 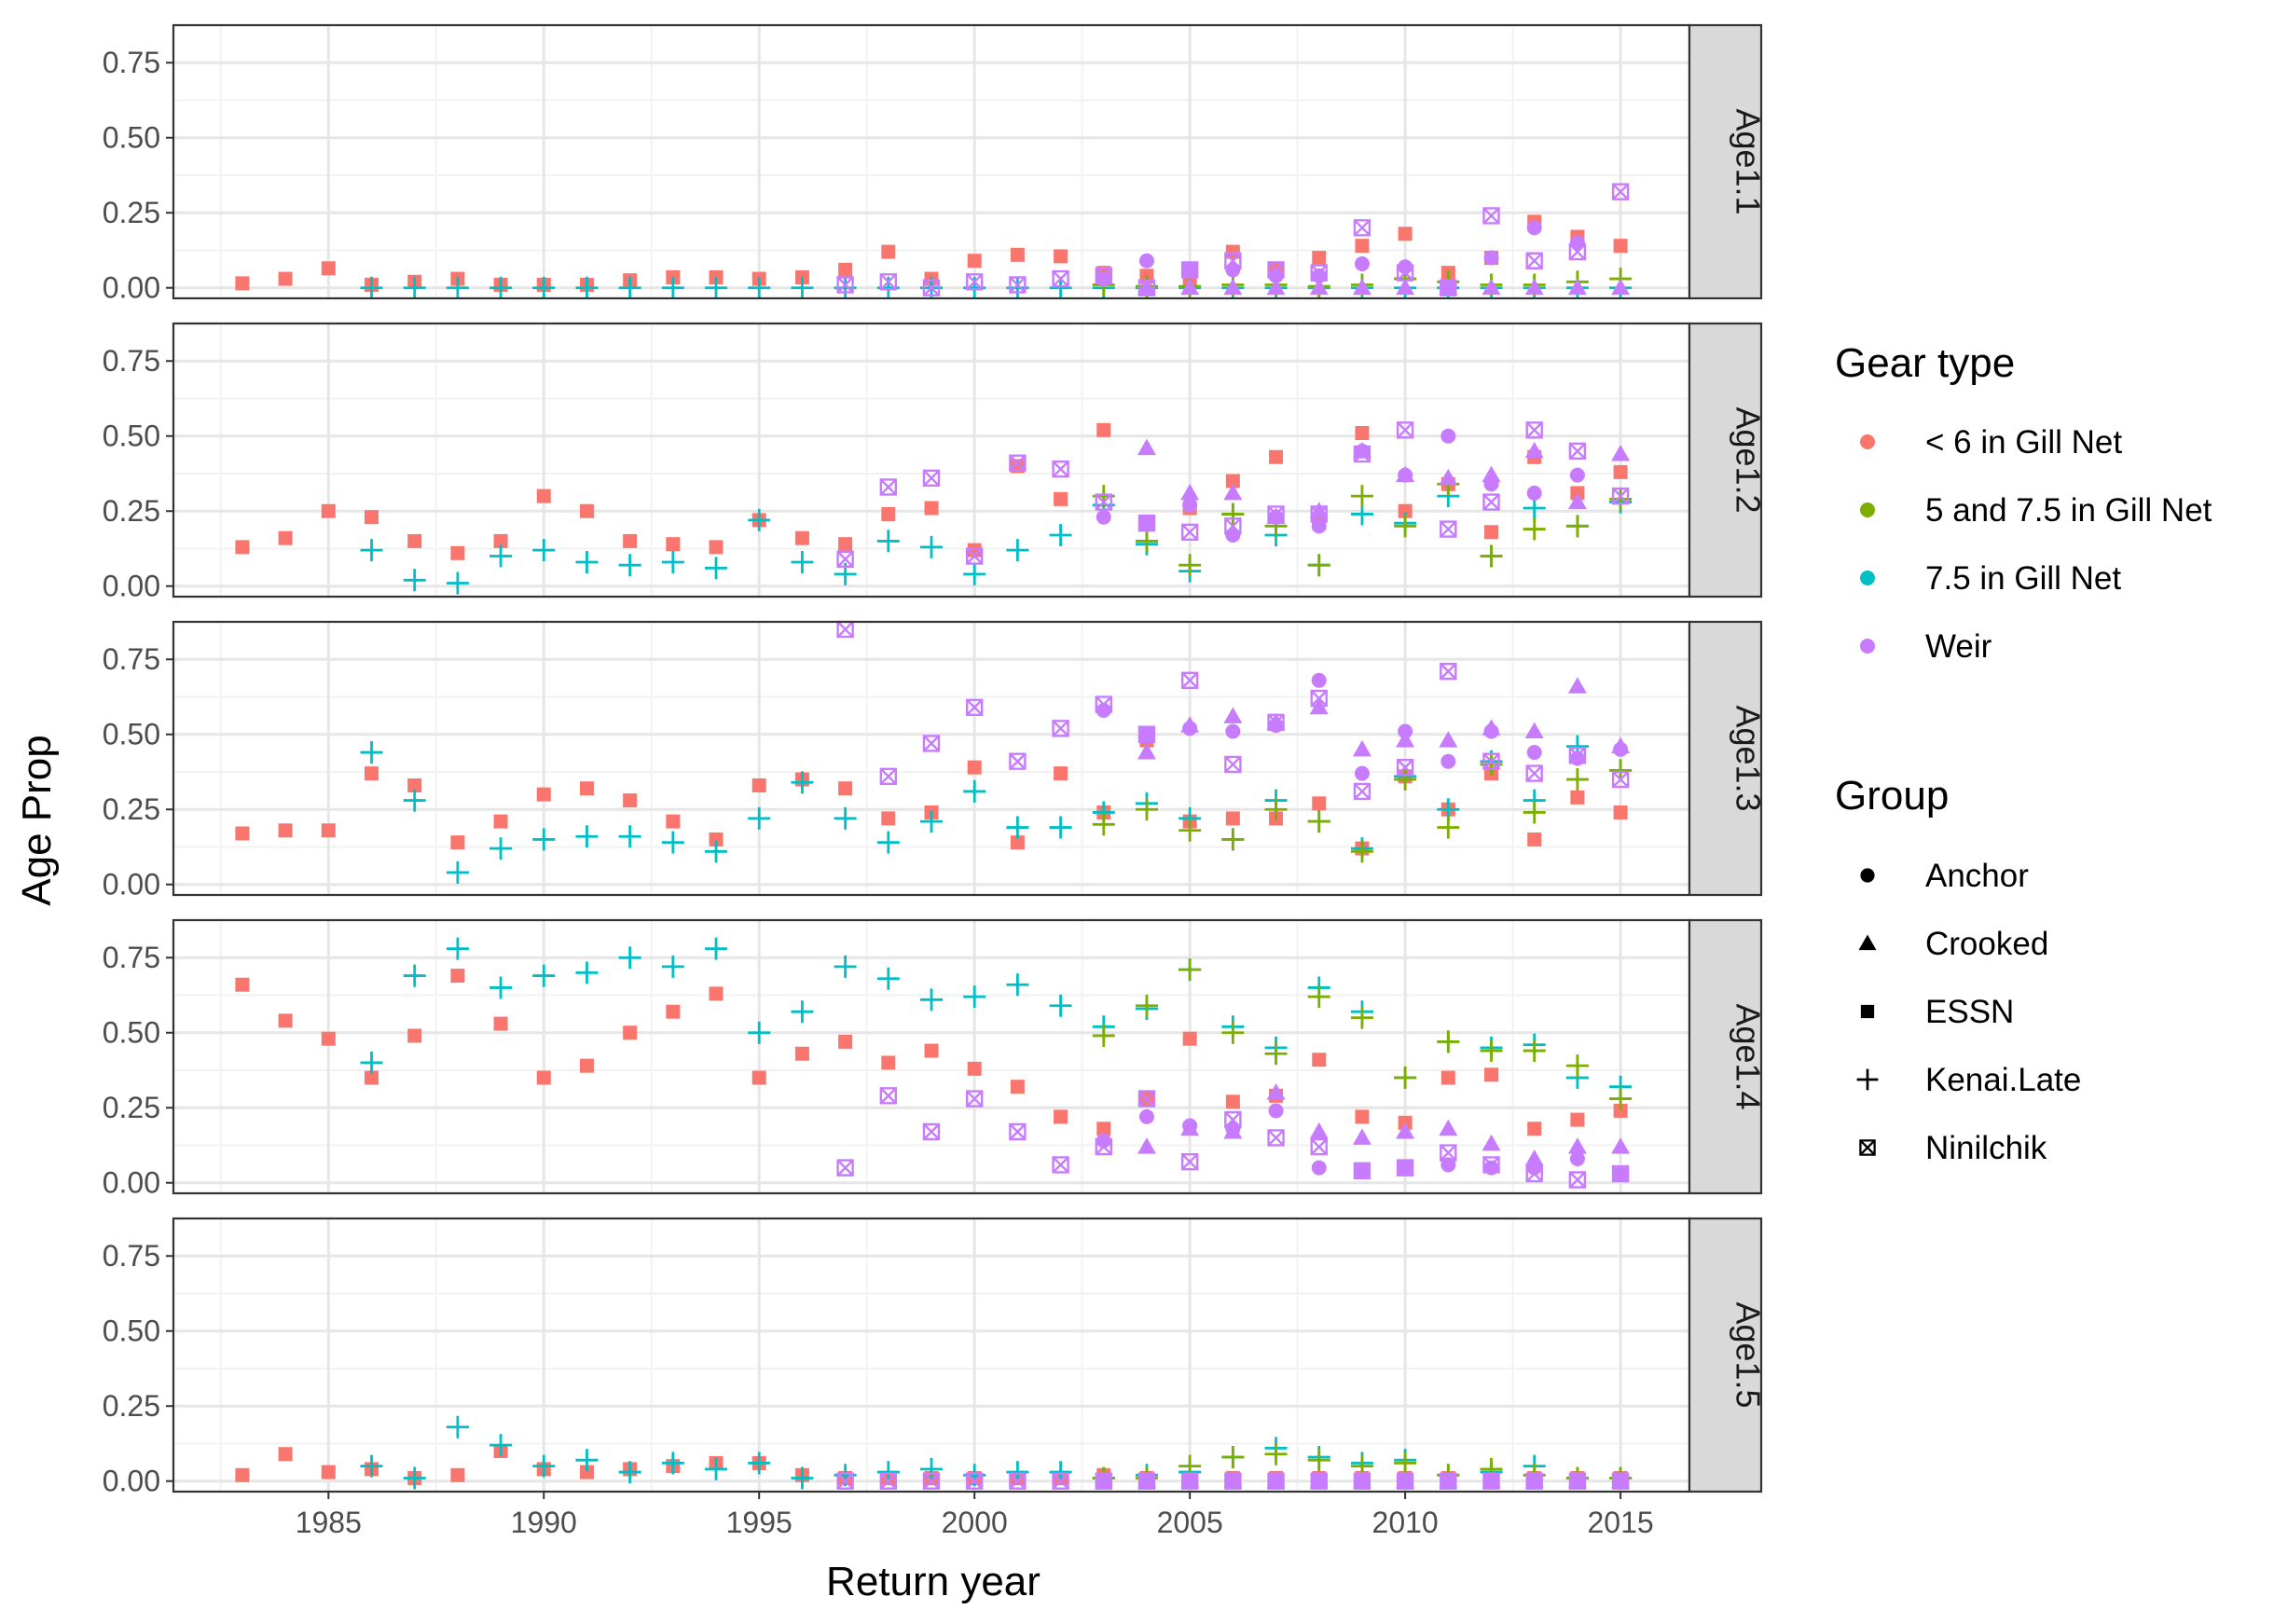 What do you see at coordinates (1986, 1148) in the screenshot?
I see `legend-group-label: Ninilchik` at bounding box center [1986, 1148].